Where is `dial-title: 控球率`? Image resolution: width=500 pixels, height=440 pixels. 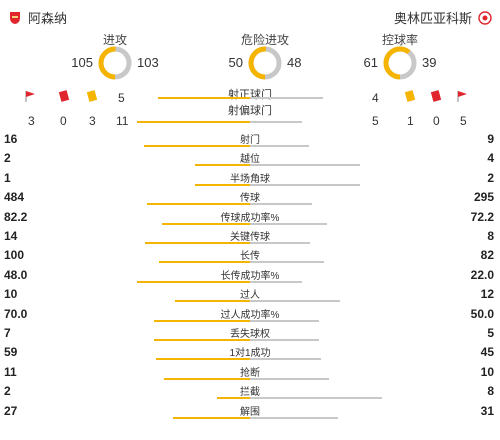 dial-title: 控球率 is located at coordinates (399, 40).